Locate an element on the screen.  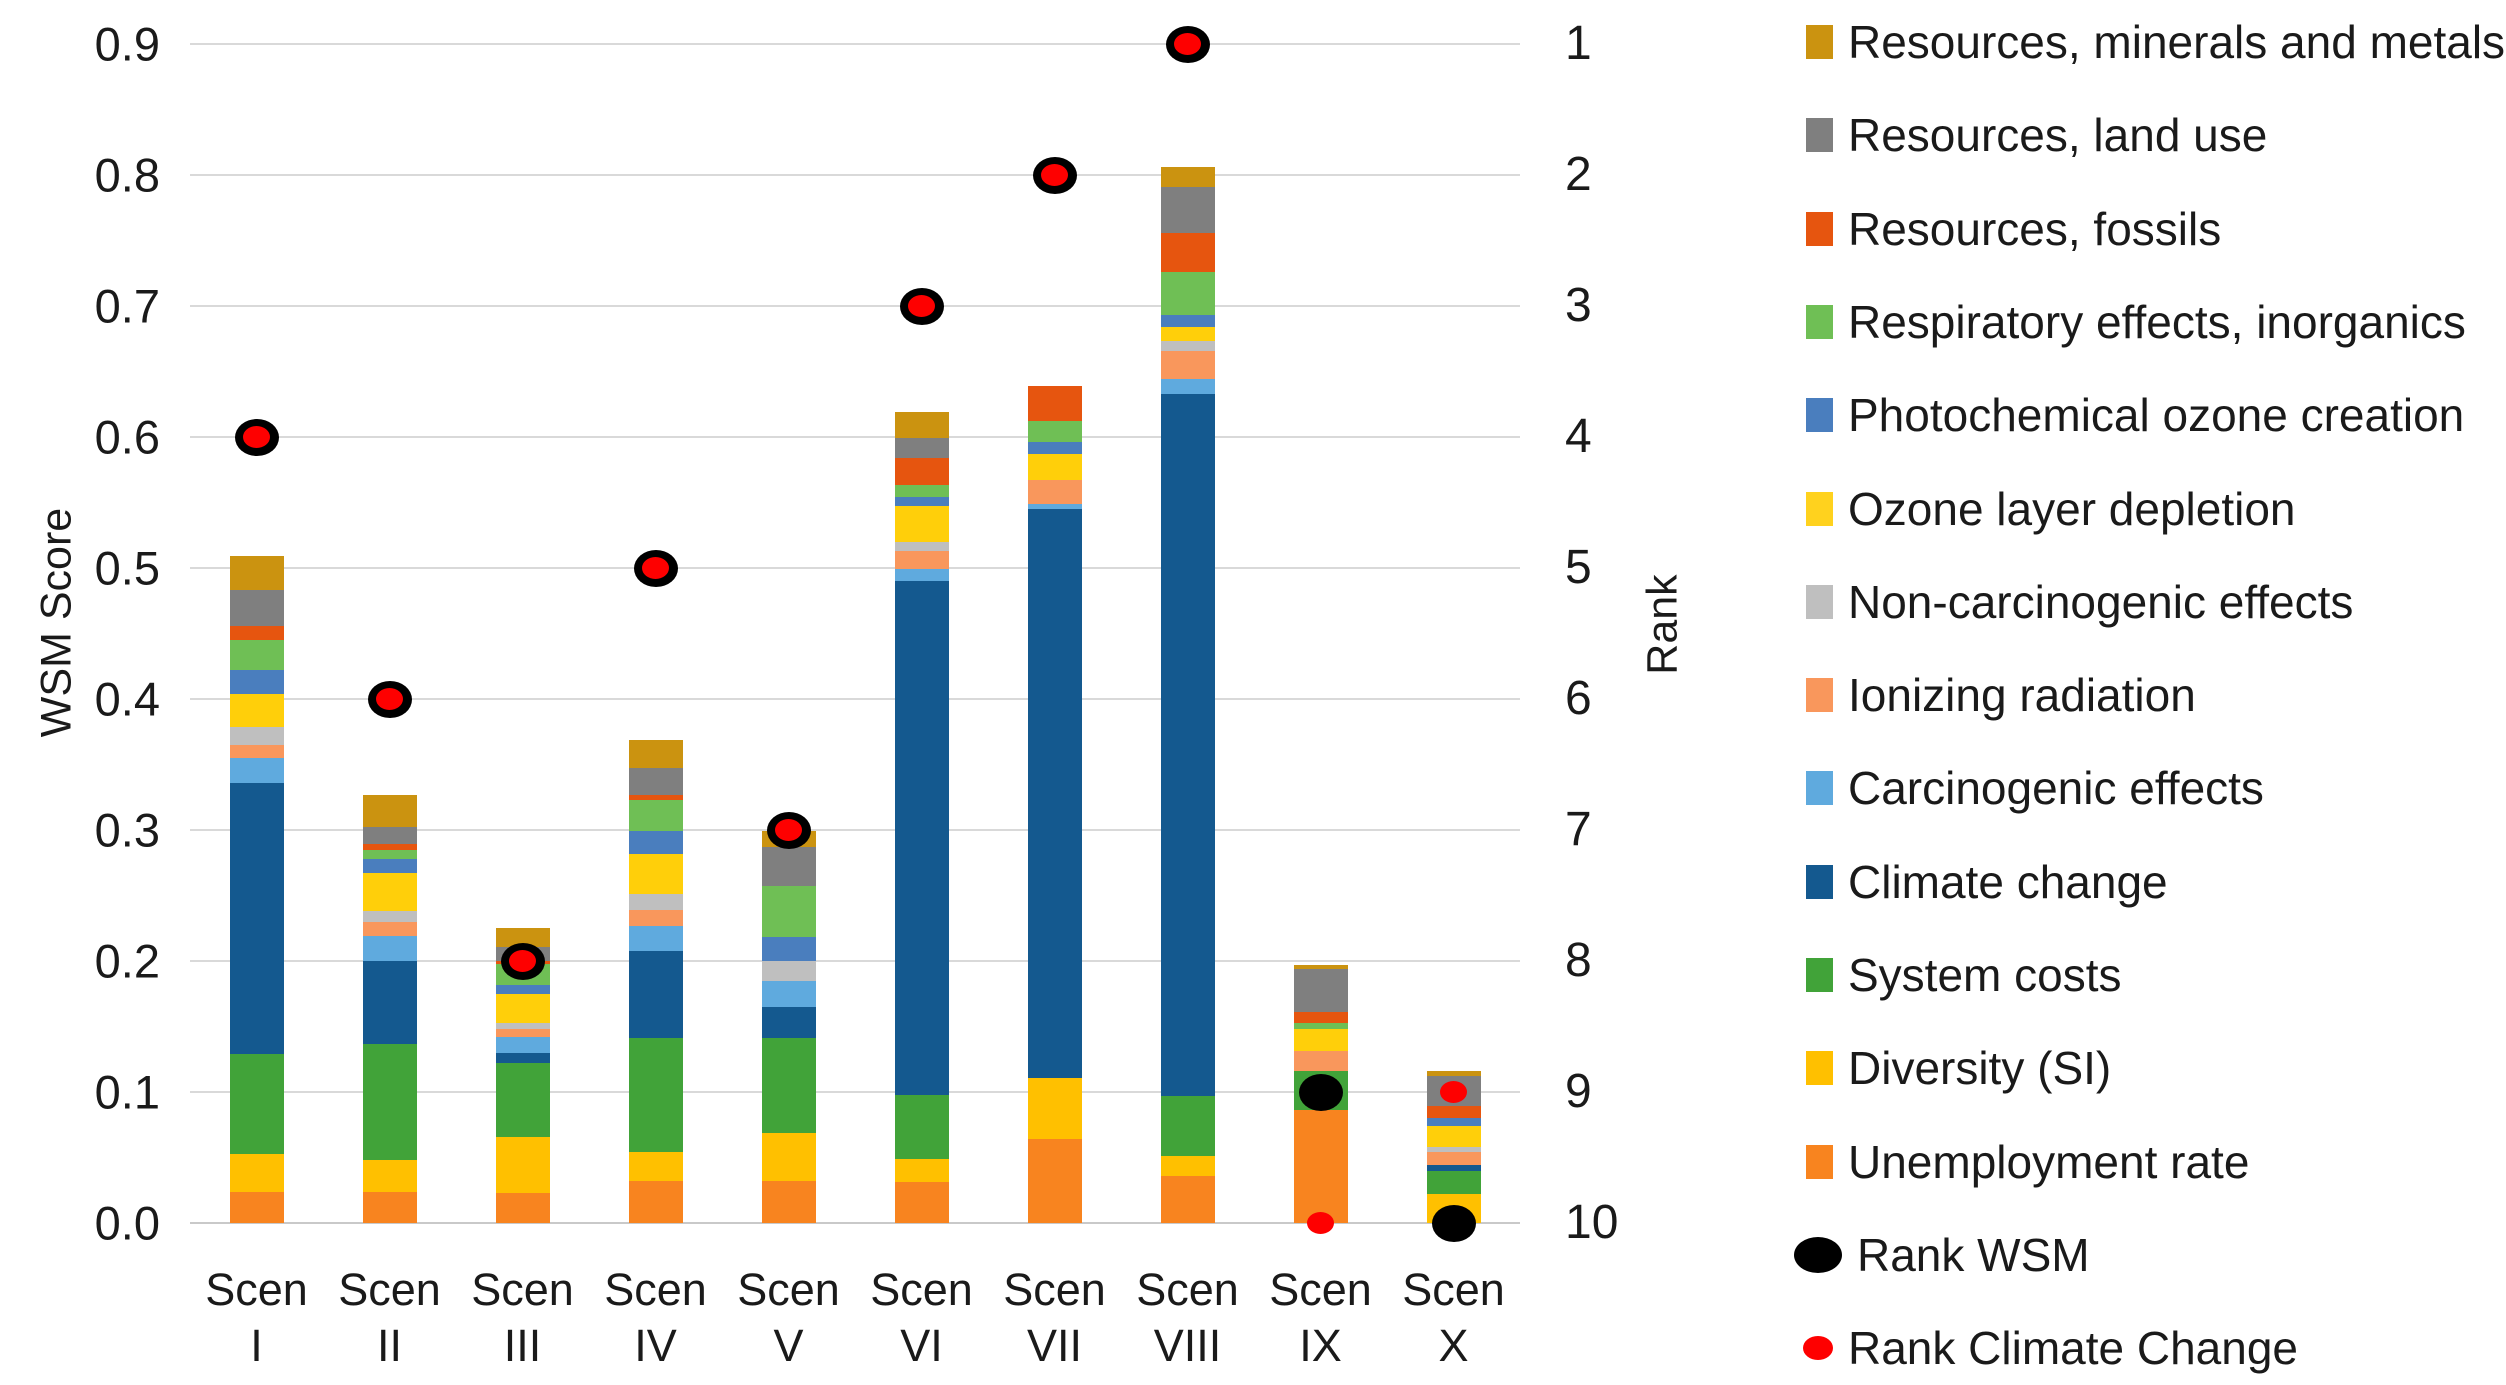
legend-item: Respiratory effects, inorganics is located at coordinates (2136, 322).